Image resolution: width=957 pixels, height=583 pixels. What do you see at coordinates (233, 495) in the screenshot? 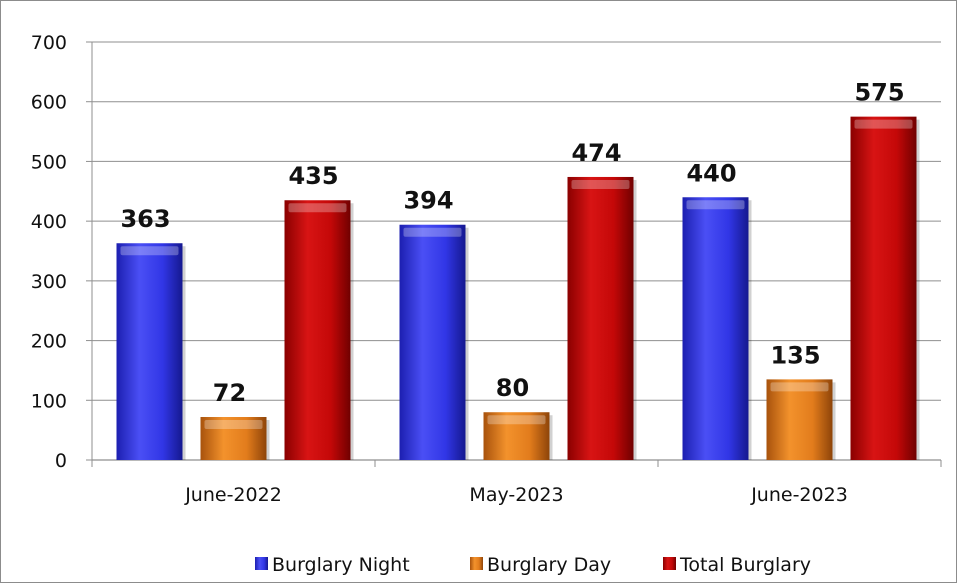
I see `x-category-label: June-2022` at bounding box center [233, 495].